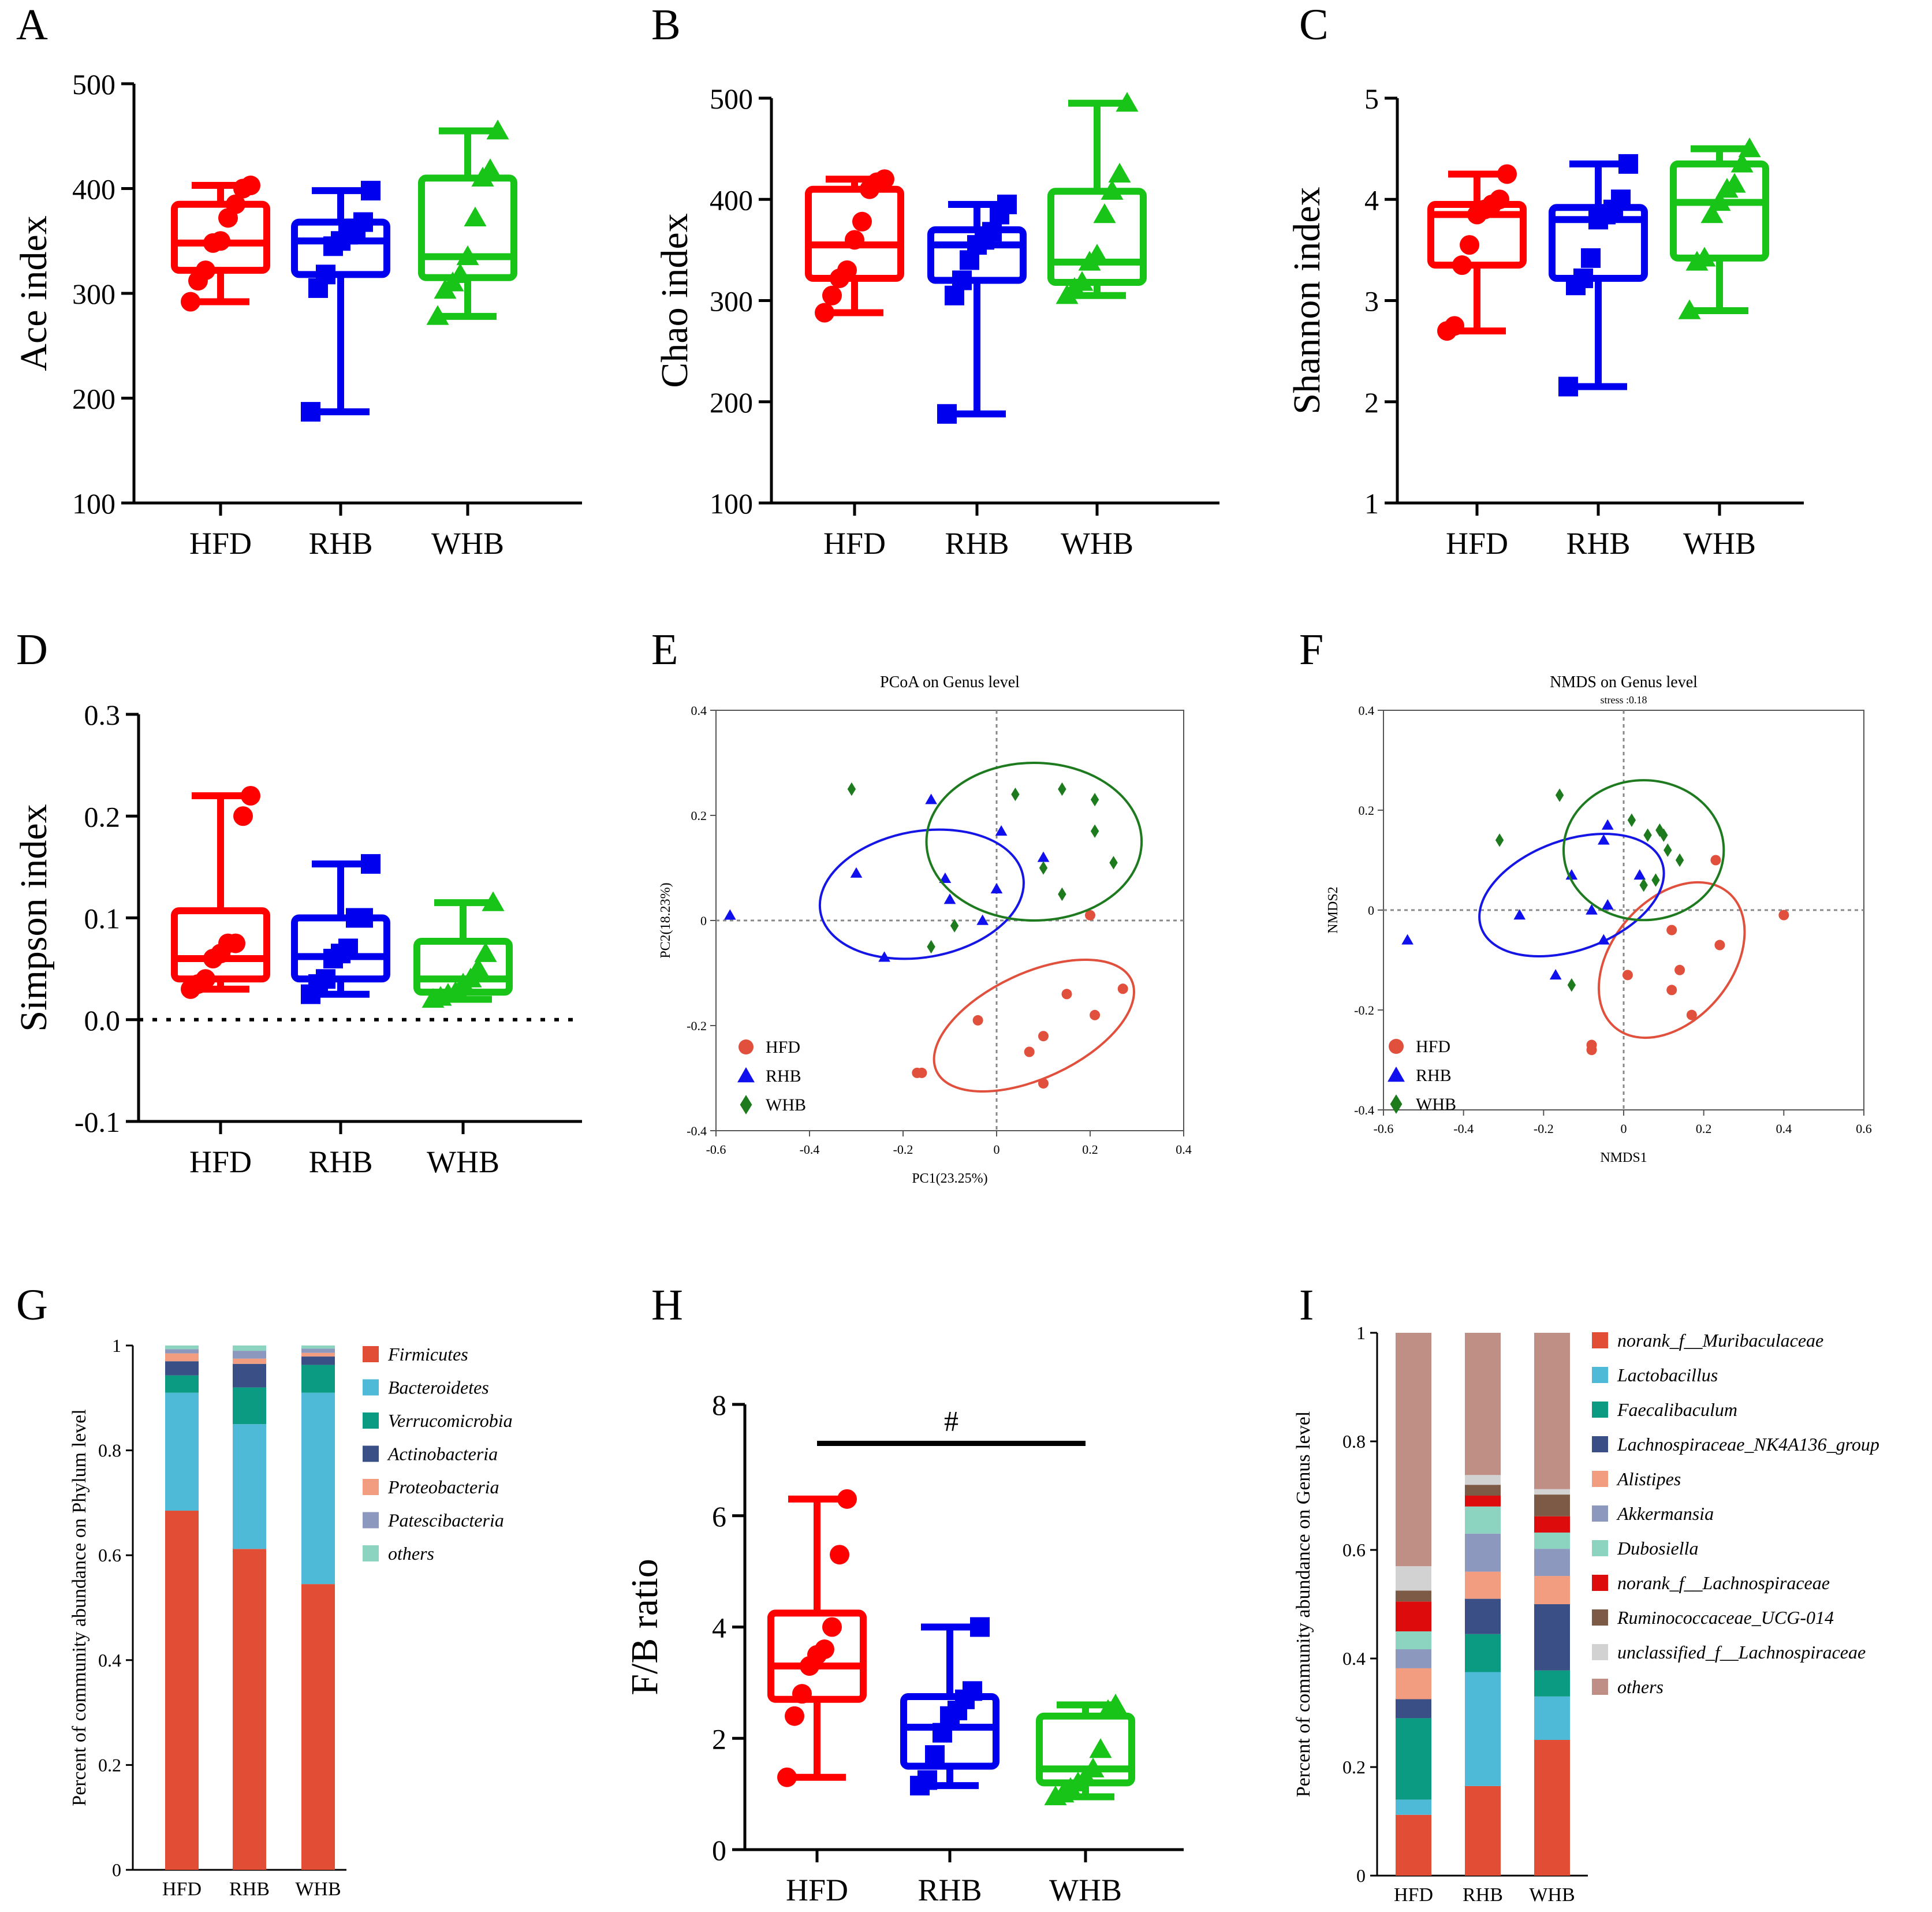 Image resolution: width=1932 pixels, height=1912 pixels. I want to click on legend-label: Firmicutes, so click(427, 1354).